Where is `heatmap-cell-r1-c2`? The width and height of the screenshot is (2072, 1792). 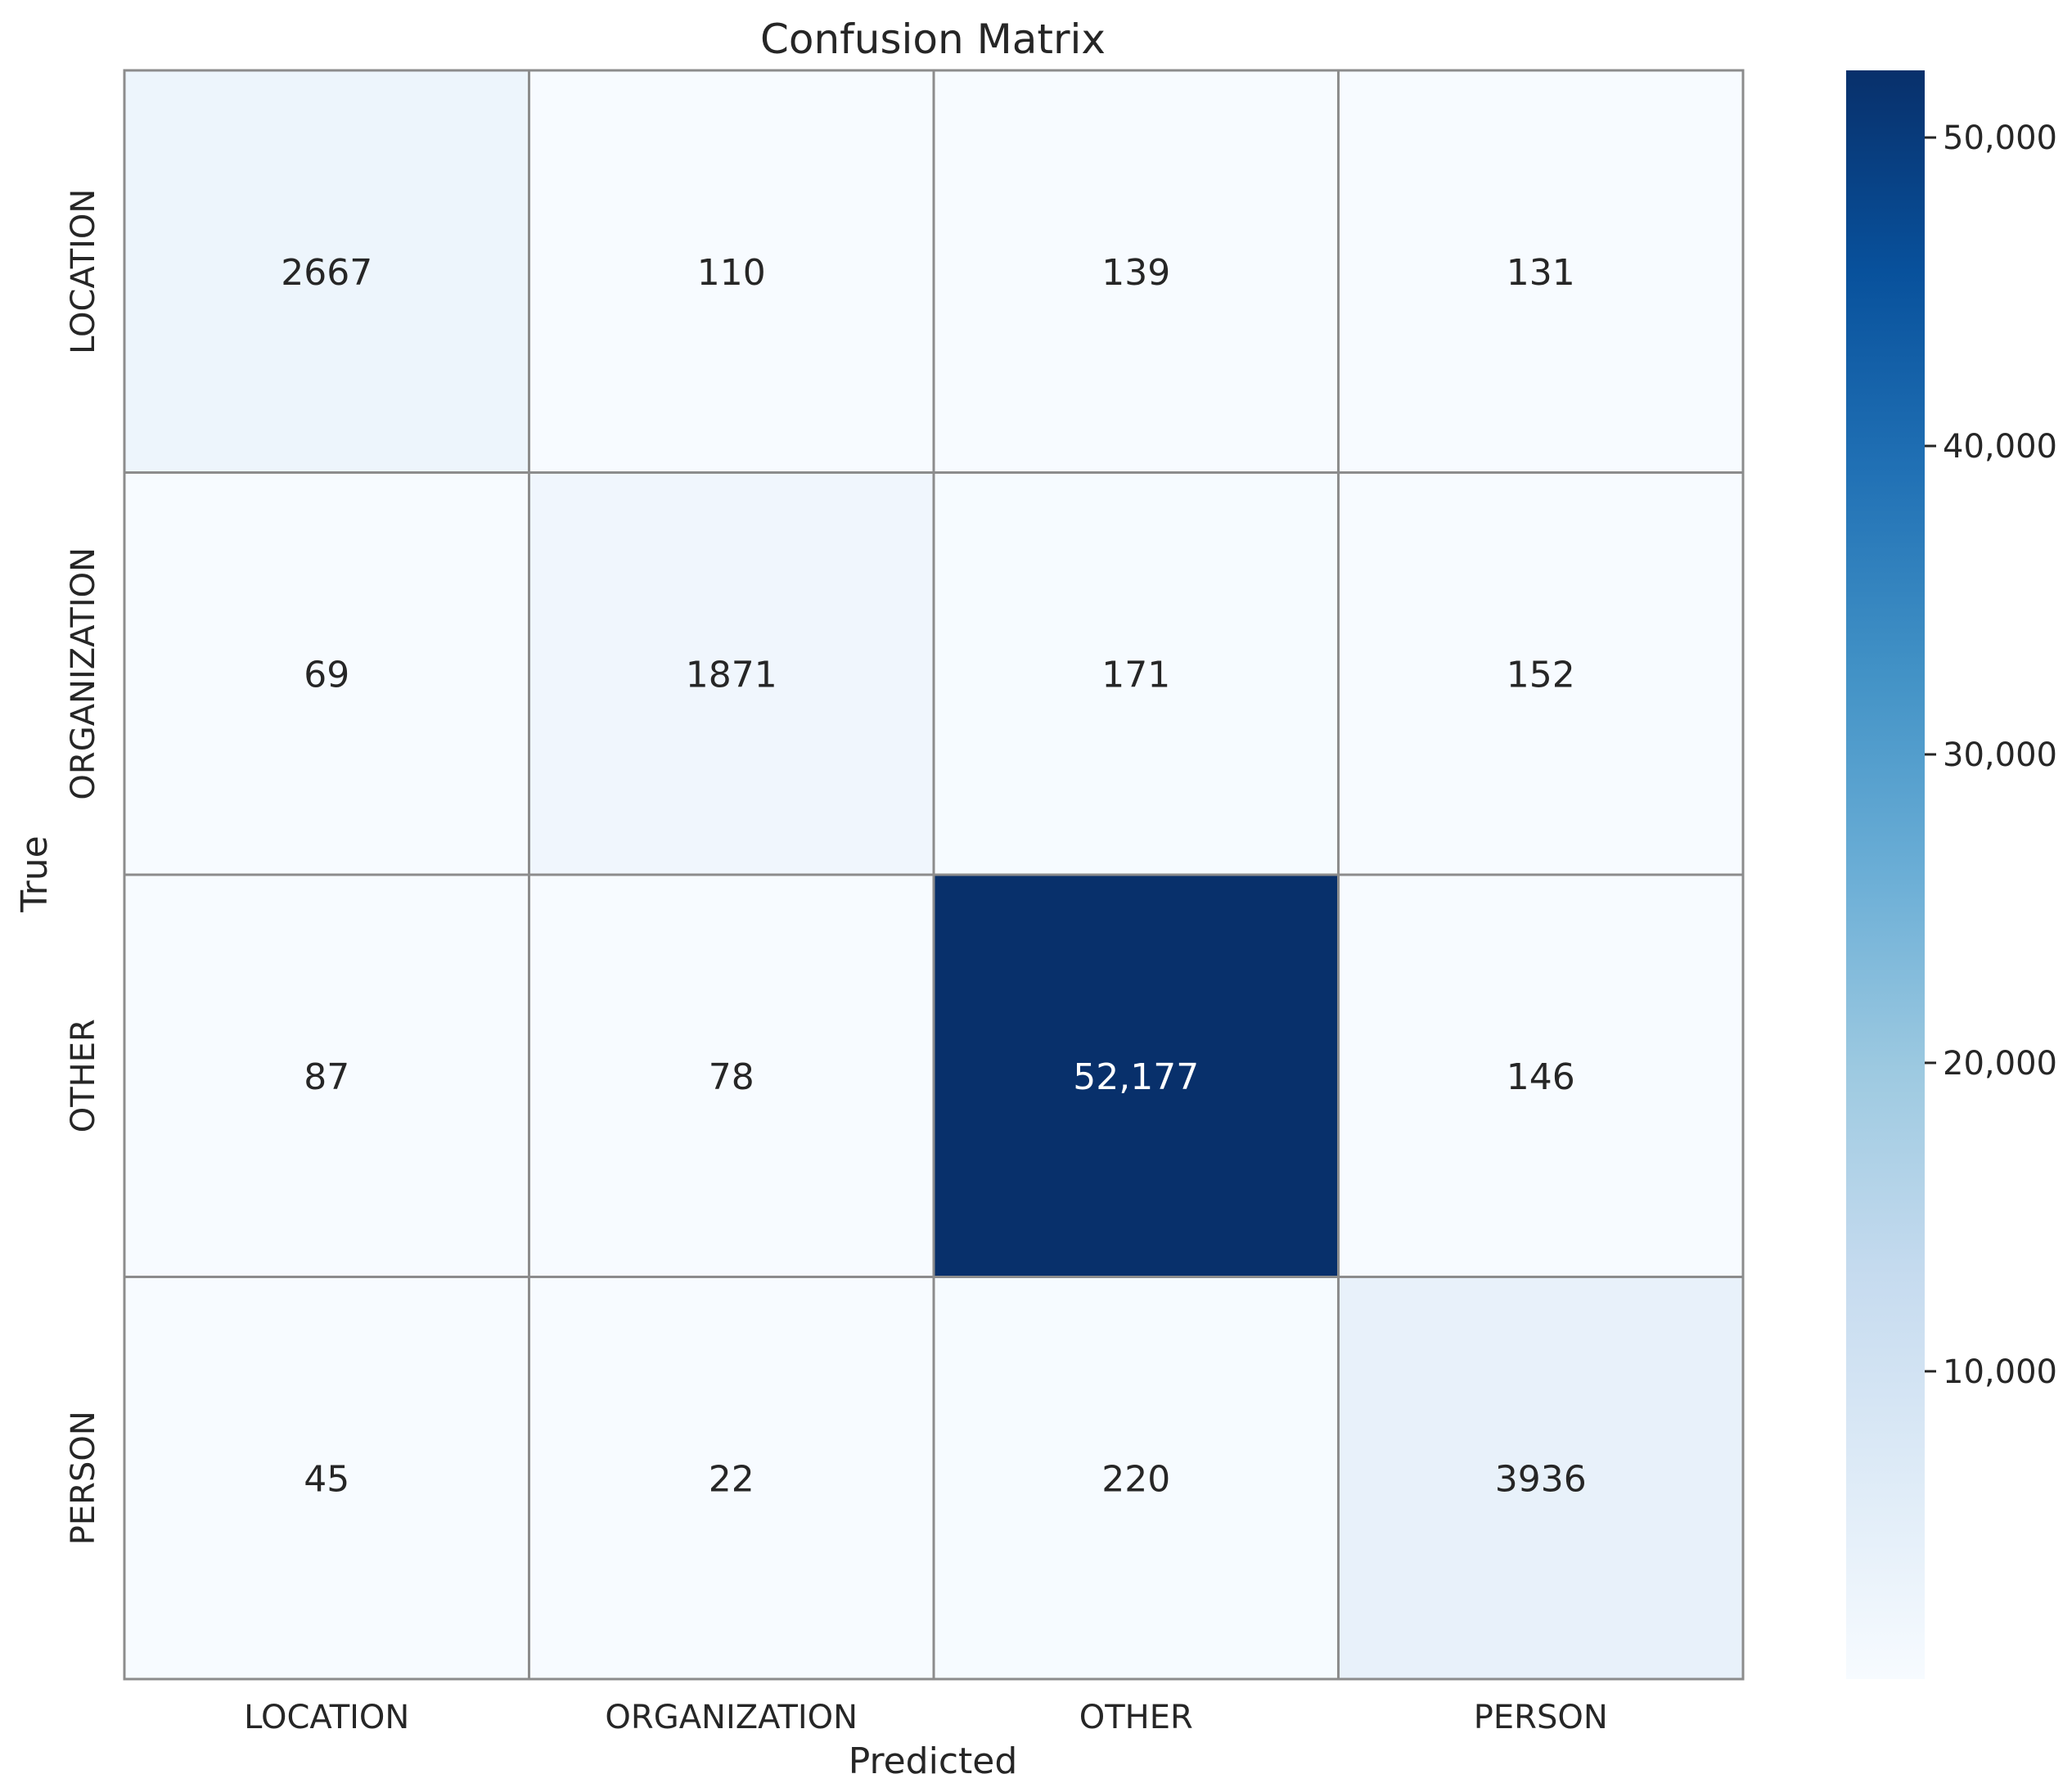
heatmap-cell-r1-c2 is located at coordinates (1136, 673).